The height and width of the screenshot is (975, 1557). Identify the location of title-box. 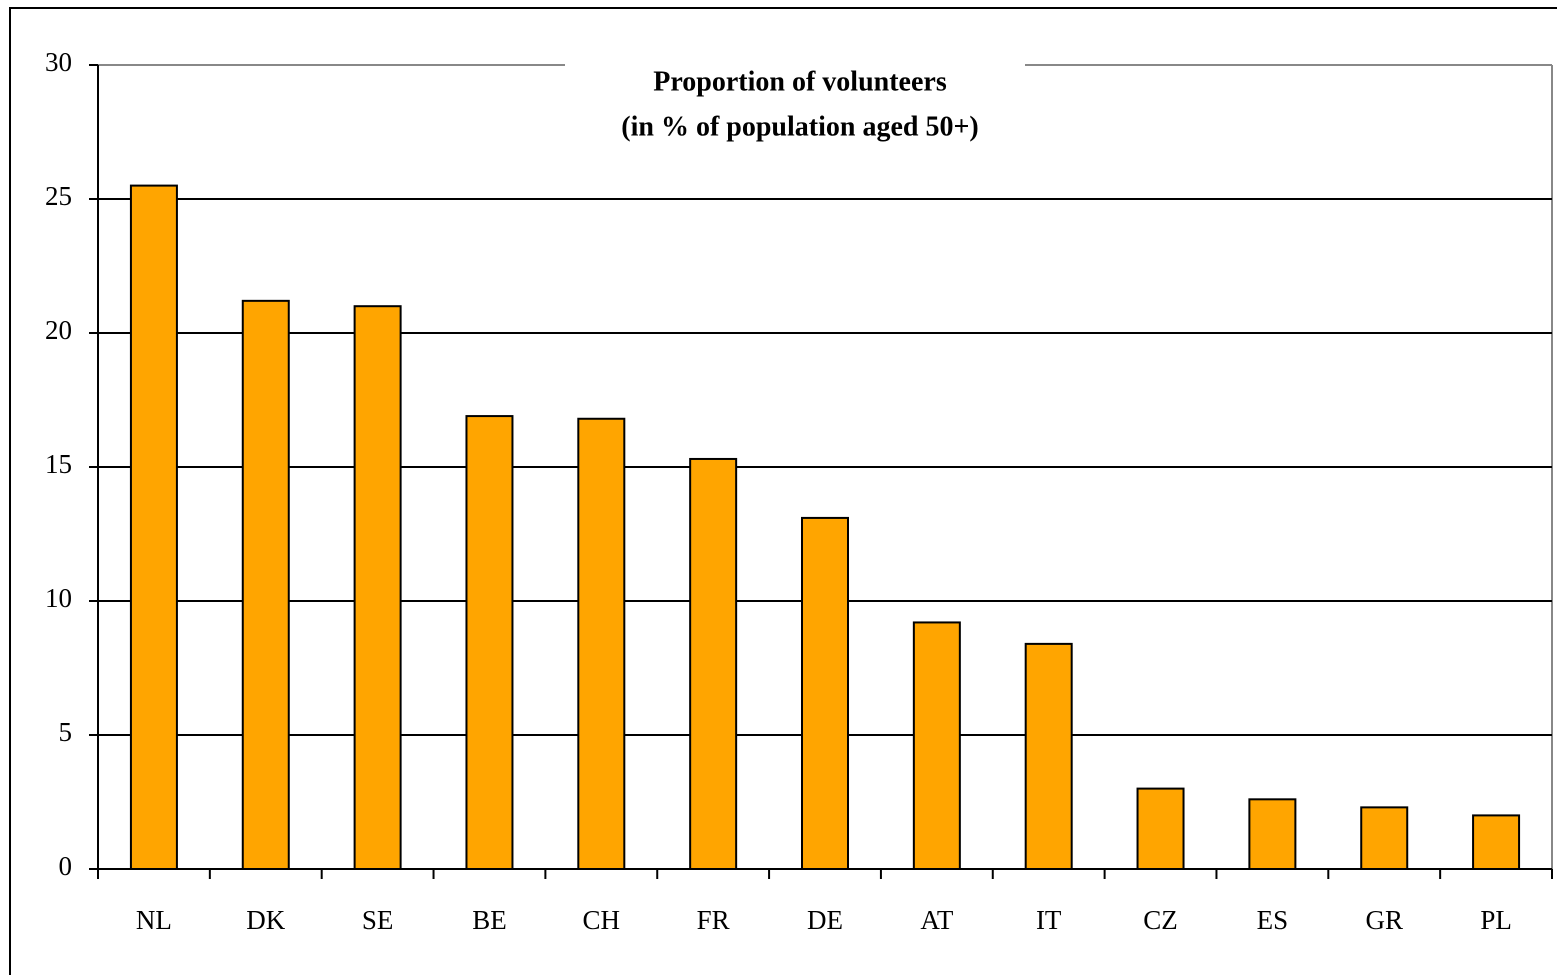
(795, 102).